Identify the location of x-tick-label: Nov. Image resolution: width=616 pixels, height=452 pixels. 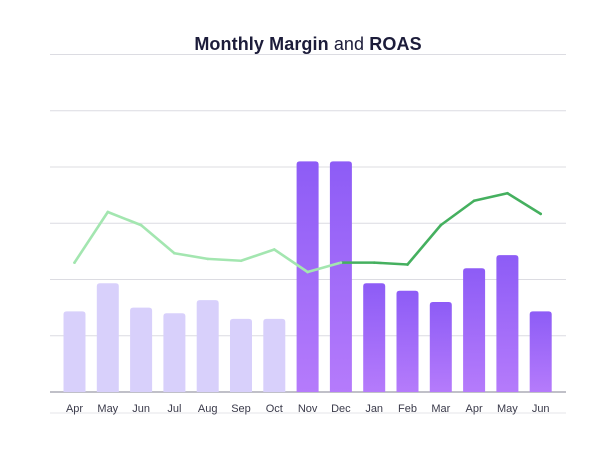
(308, 409).